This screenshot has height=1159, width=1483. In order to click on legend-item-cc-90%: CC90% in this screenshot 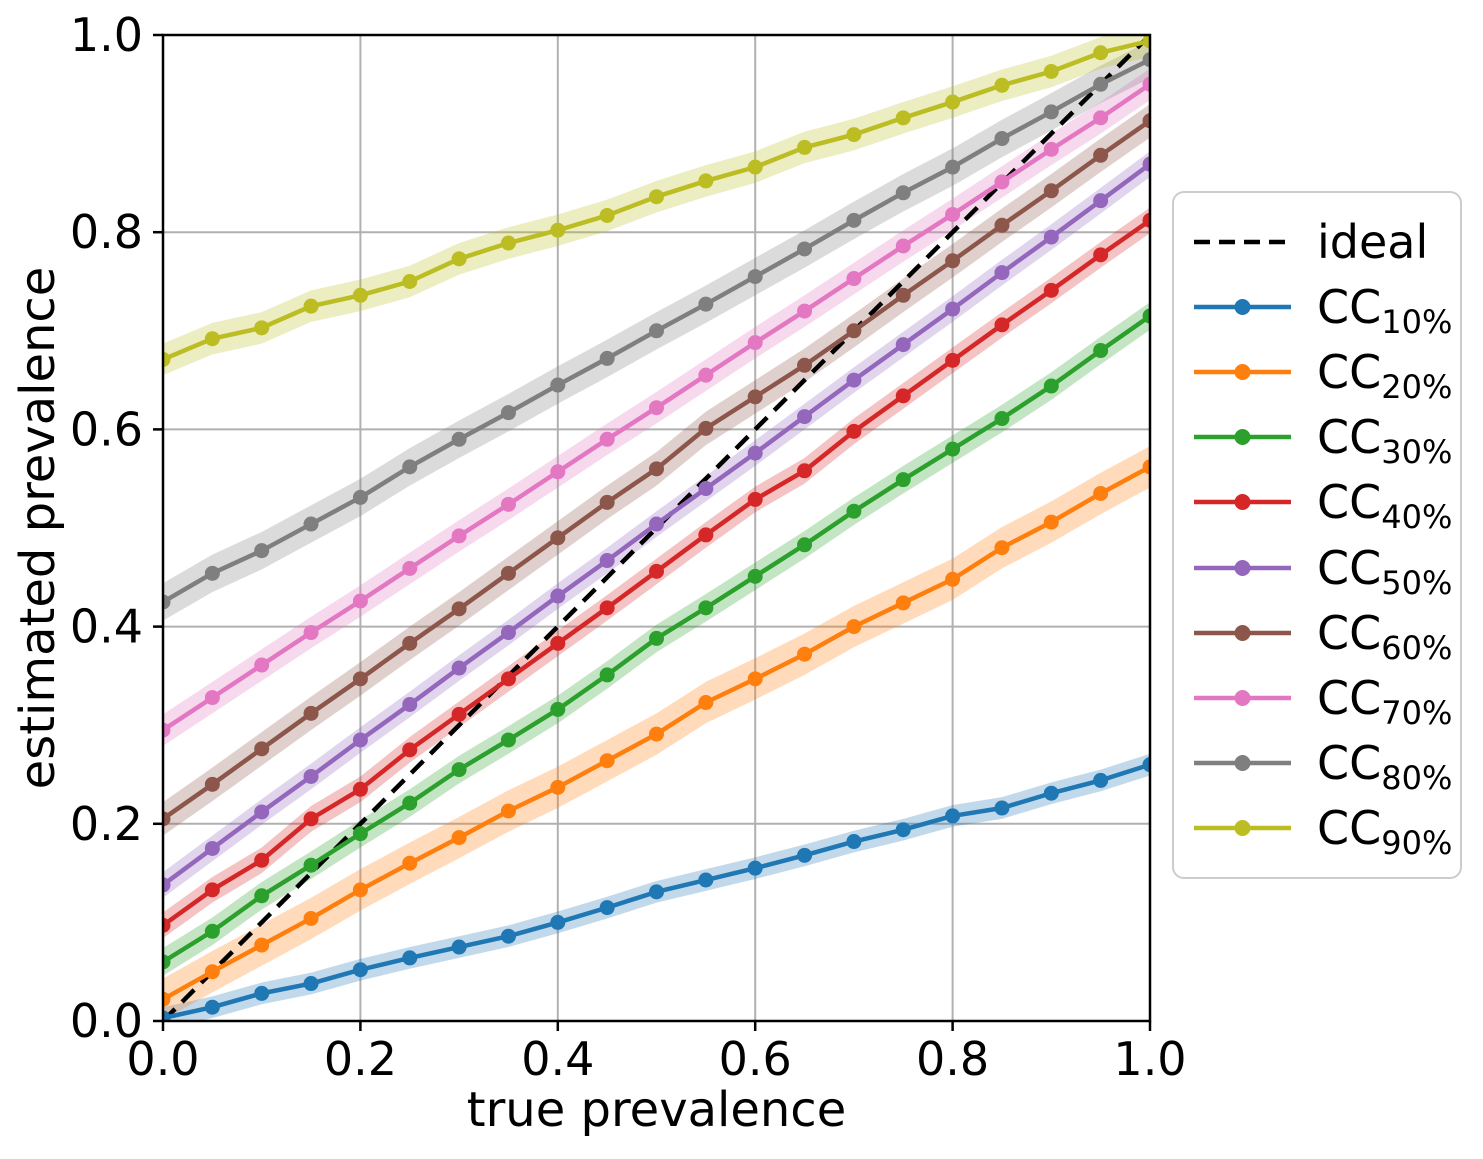, I will do `click(1325, 828)`.